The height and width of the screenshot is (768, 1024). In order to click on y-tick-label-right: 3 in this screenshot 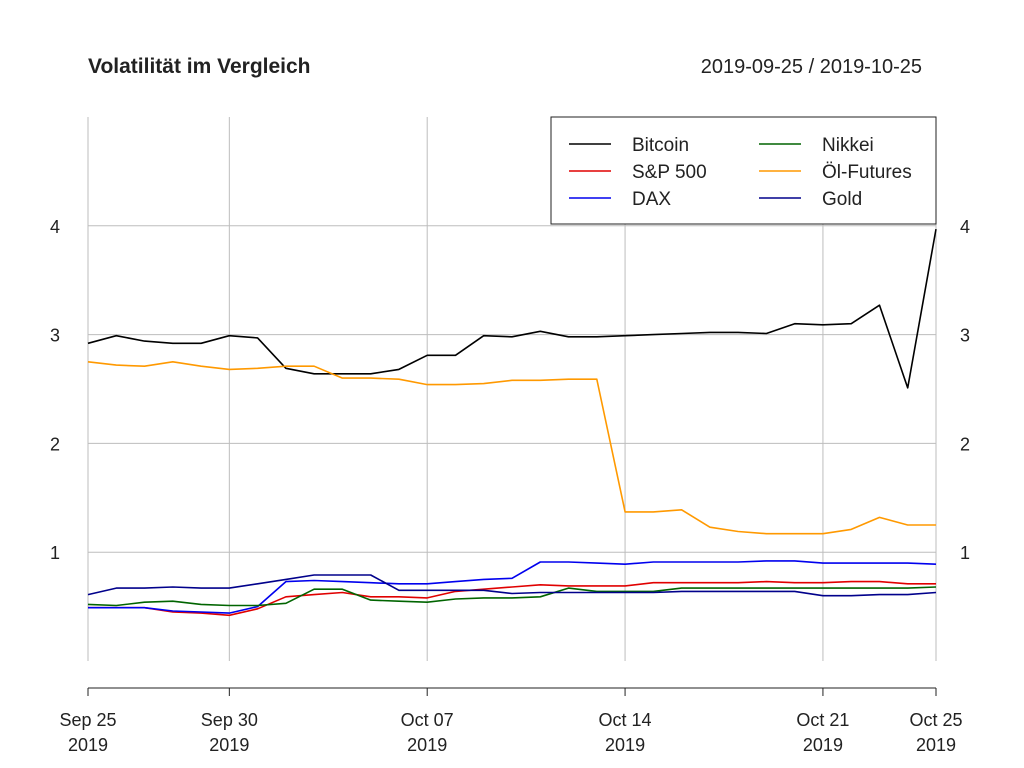, I will do `click(965, 336)`.